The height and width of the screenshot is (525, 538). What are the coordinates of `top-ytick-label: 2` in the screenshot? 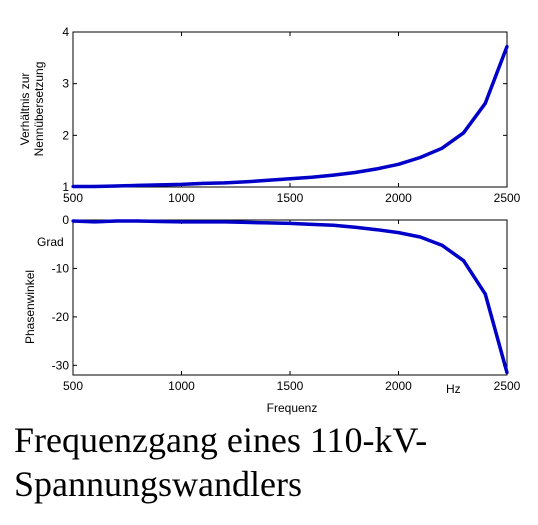 It's located at (65, 135).